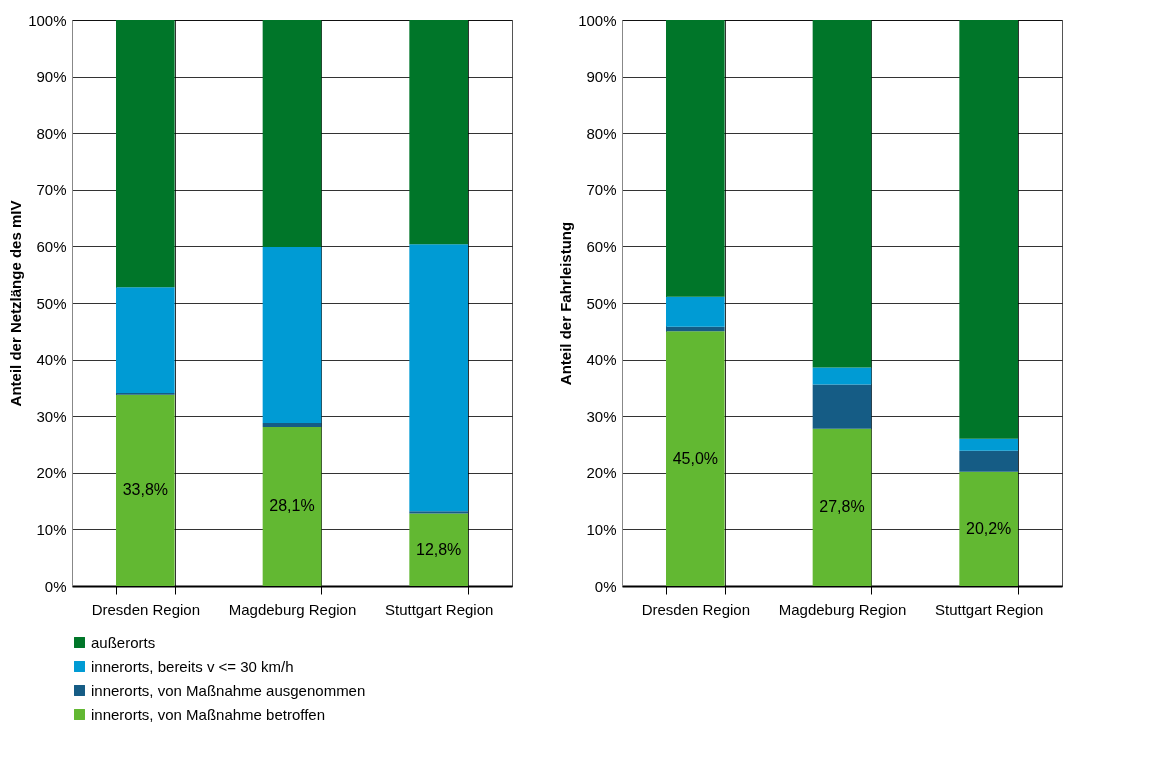  I want to click on legend-label: innerorts, von Maßnahme ausgenommen, so click(228, 690).